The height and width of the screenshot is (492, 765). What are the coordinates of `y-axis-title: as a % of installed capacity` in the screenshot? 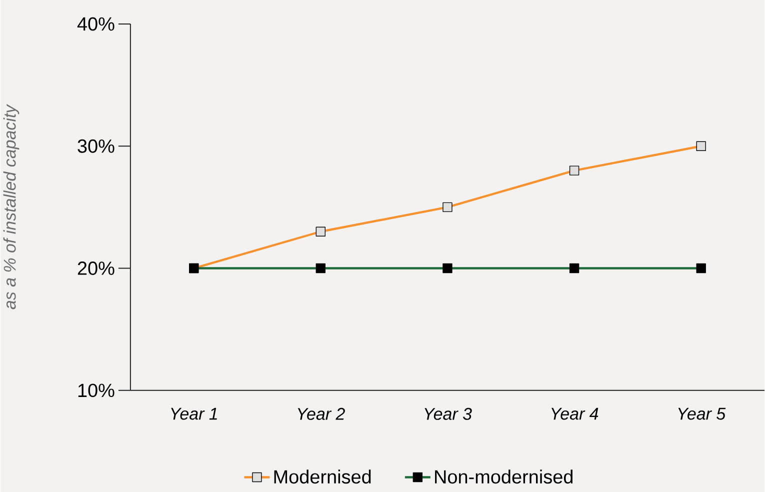 It's located at (11, 207).